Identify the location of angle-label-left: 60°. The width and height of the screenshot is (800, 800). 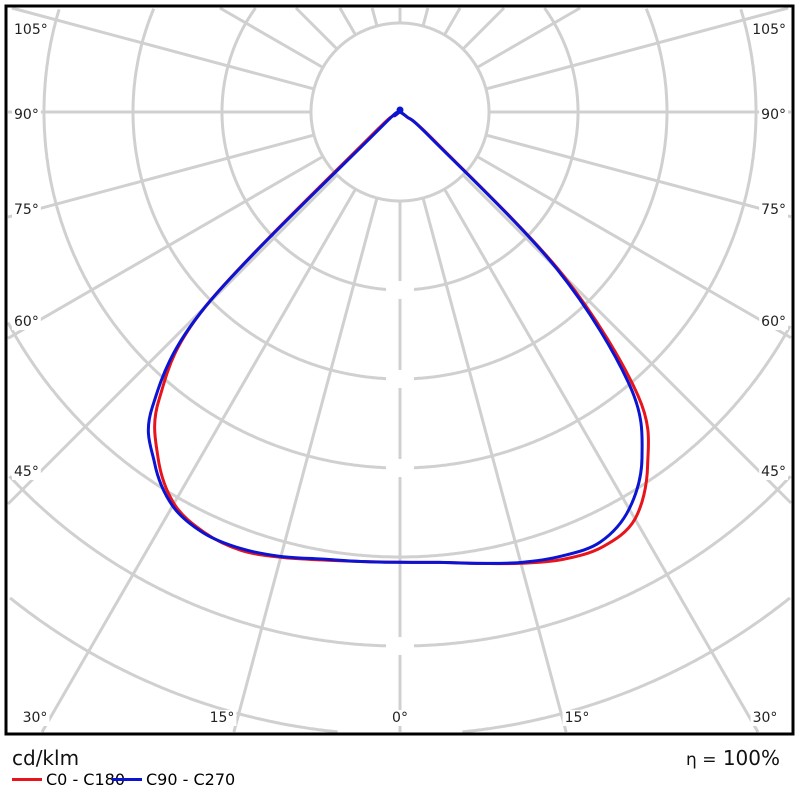
(26, 322).